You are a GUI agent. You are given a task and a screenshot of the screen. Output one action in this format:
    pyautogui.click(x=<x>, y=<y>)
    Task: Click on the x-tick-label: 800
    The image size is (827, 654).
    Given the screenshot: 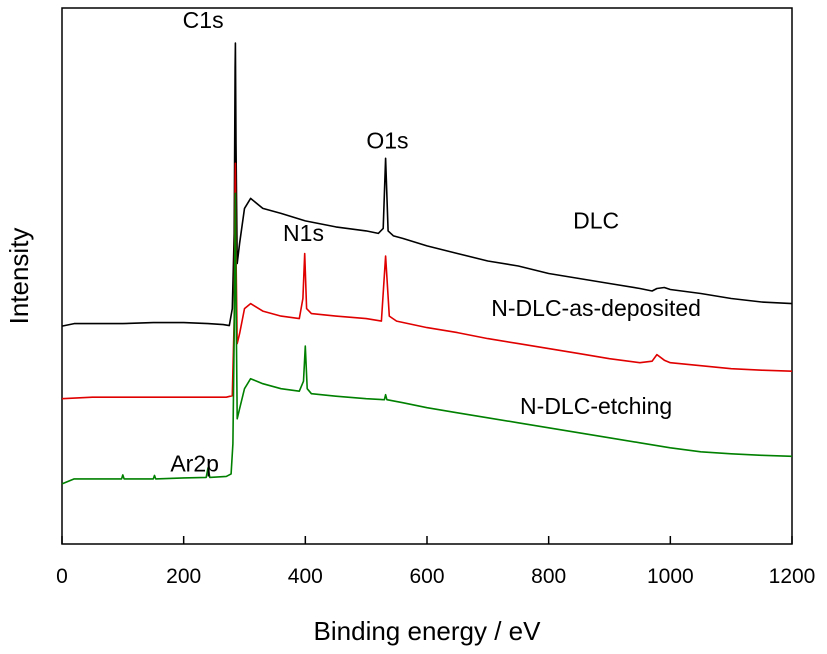 What is the action you would take?
    pyautogui.click(x=548, y=576)
    